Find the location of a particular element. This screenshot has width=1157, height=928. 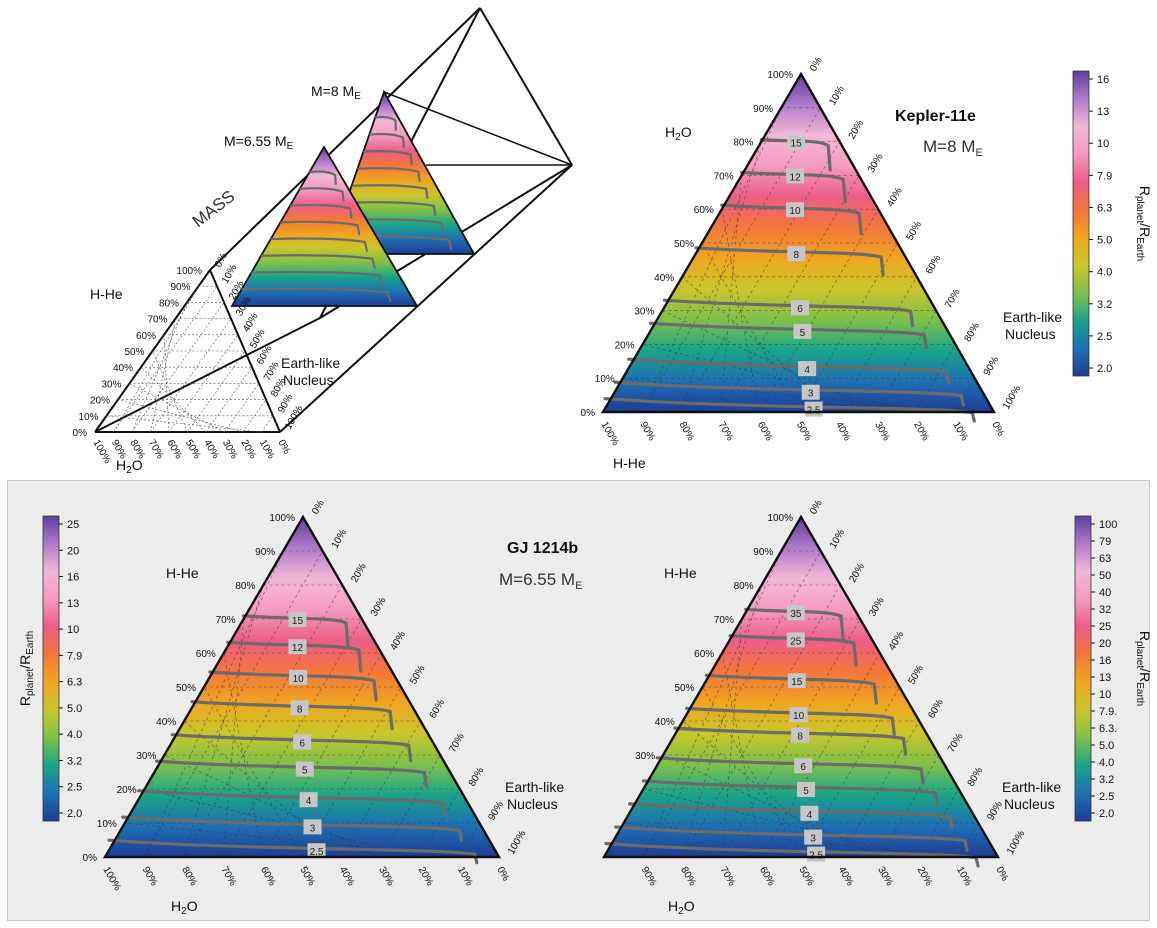

mass-label: MASS is located at coordinates (214, 209).